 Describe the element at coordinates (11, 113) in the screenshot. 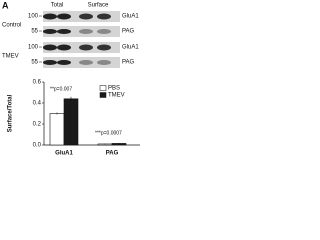

I see `y-axis-label: Surface/Total` at that location.